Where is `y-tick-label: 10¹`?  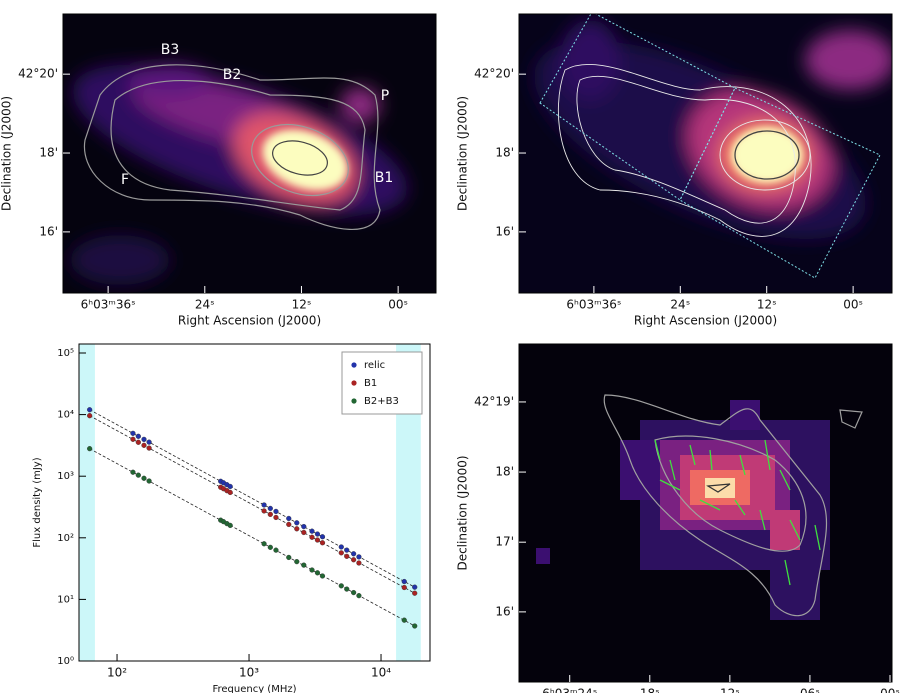
y-tick-label: 10¹ is located at coordinates (65, 599).